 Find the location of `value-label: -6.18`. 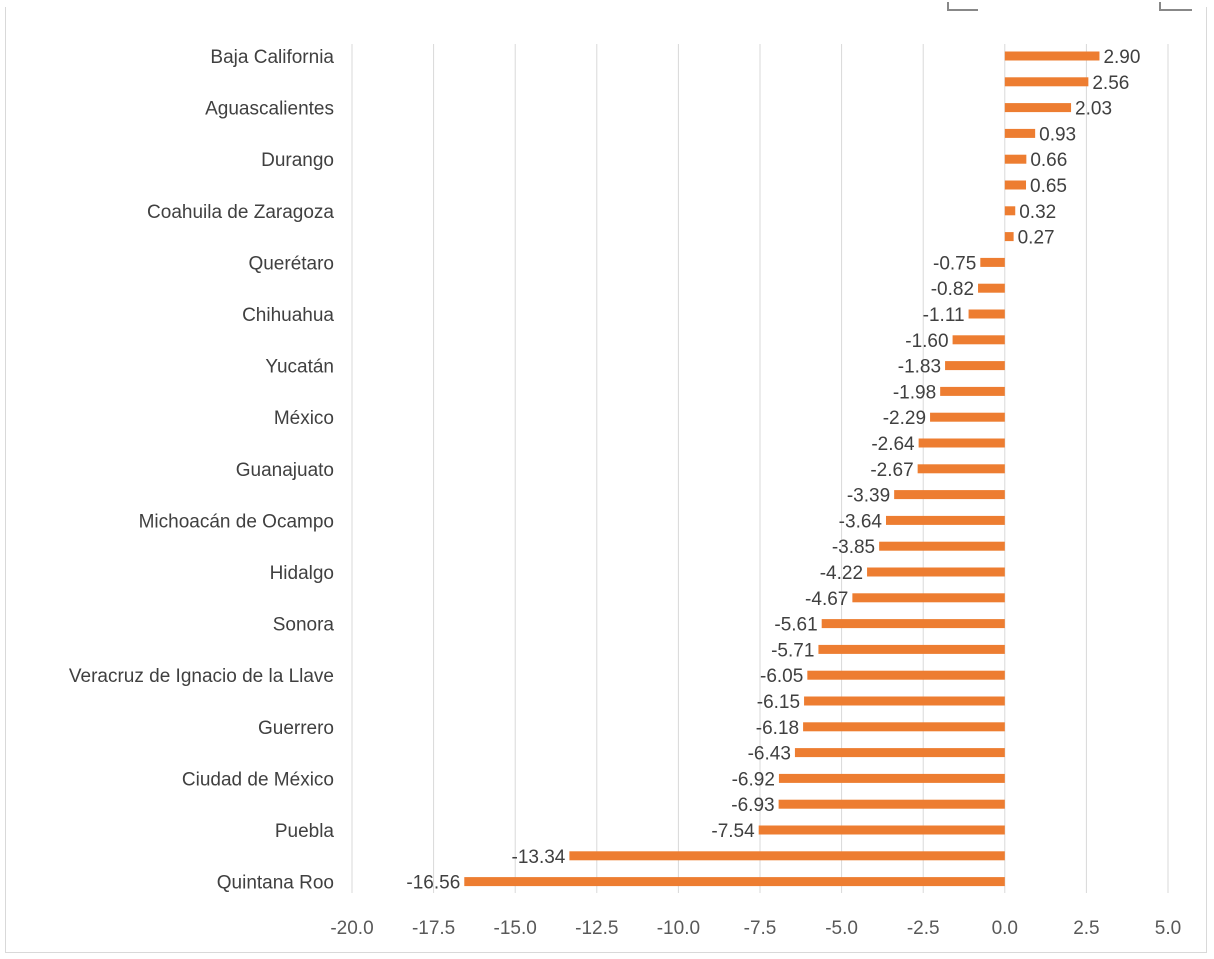

value-label: -6.18 is located at coordinates (777, 728).